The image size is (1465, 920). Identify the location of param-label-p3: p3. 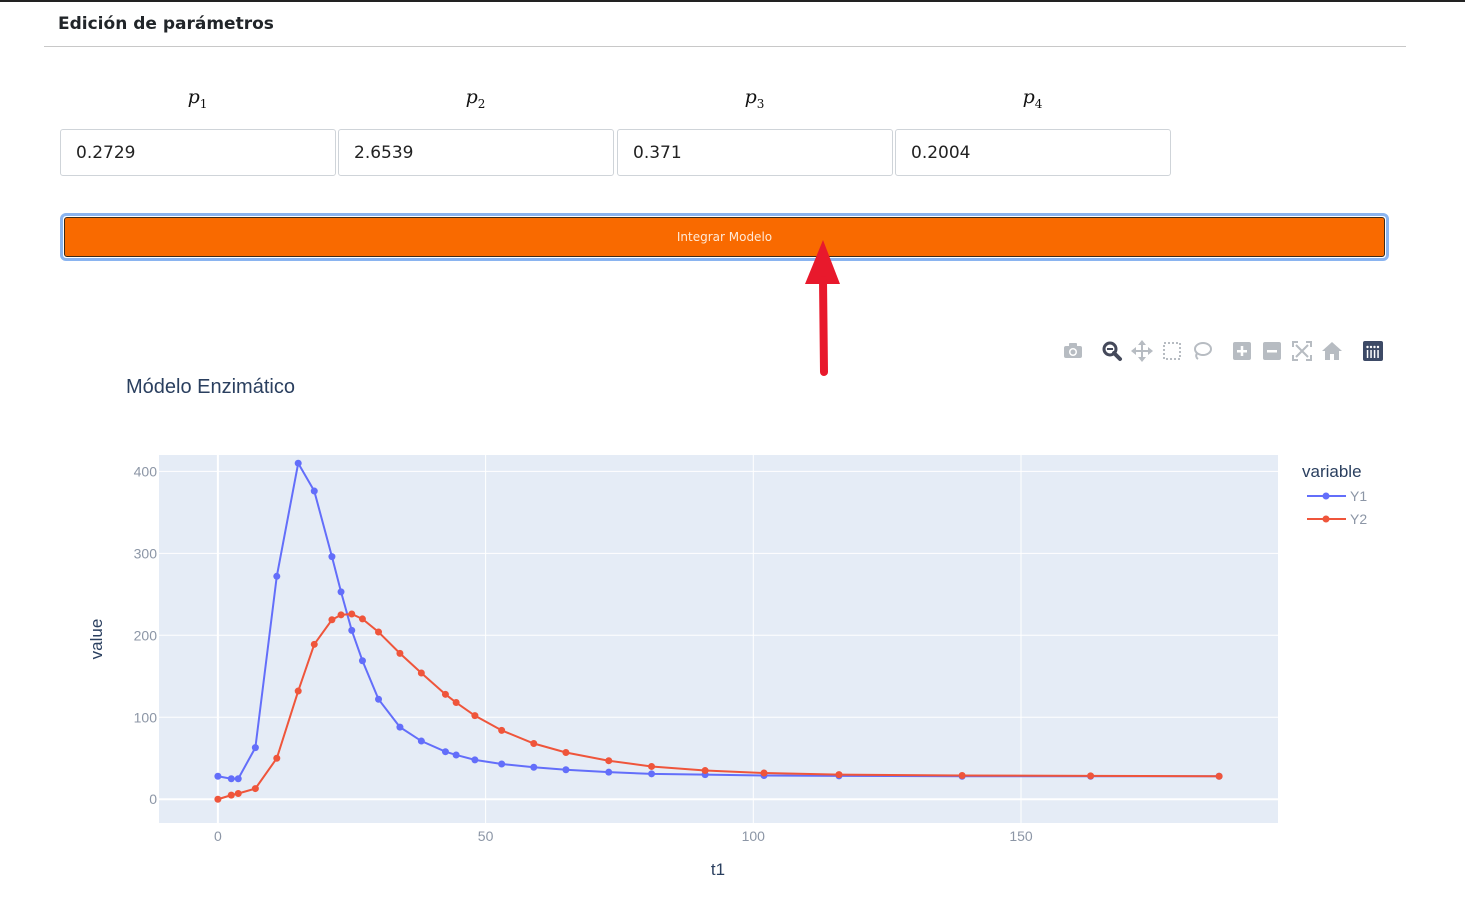
(754, 98).